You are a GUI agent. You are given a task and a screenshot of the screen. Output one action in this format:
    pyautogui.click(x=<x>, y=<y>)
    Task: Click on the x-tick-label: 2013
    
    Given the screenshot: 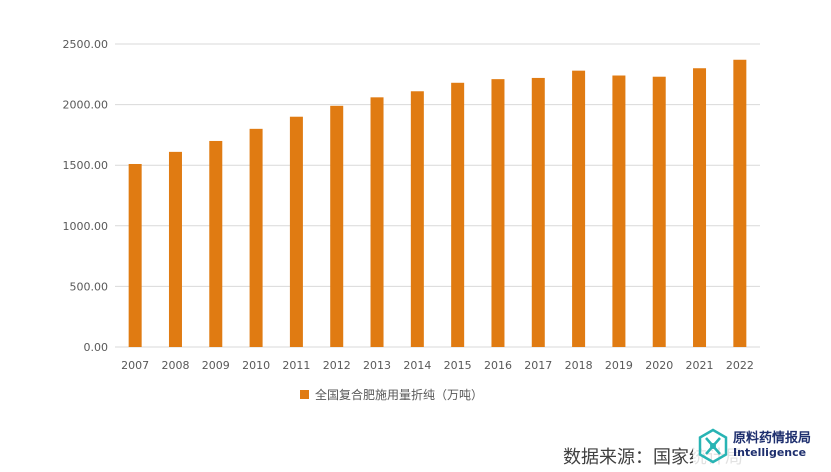 What is the action you would take?
    pyautogui.click(x=377, y=365)
    